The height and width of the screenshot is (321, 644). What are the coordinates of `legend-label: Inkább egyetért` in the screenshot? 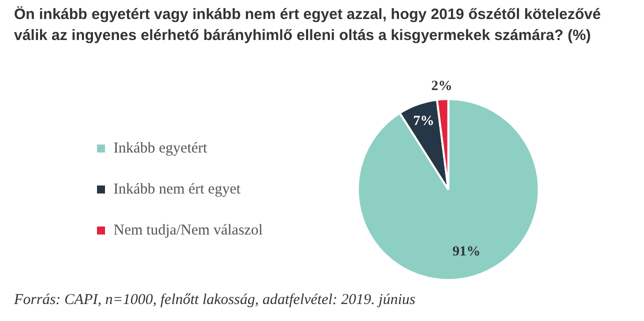 It's located at (161, 148).